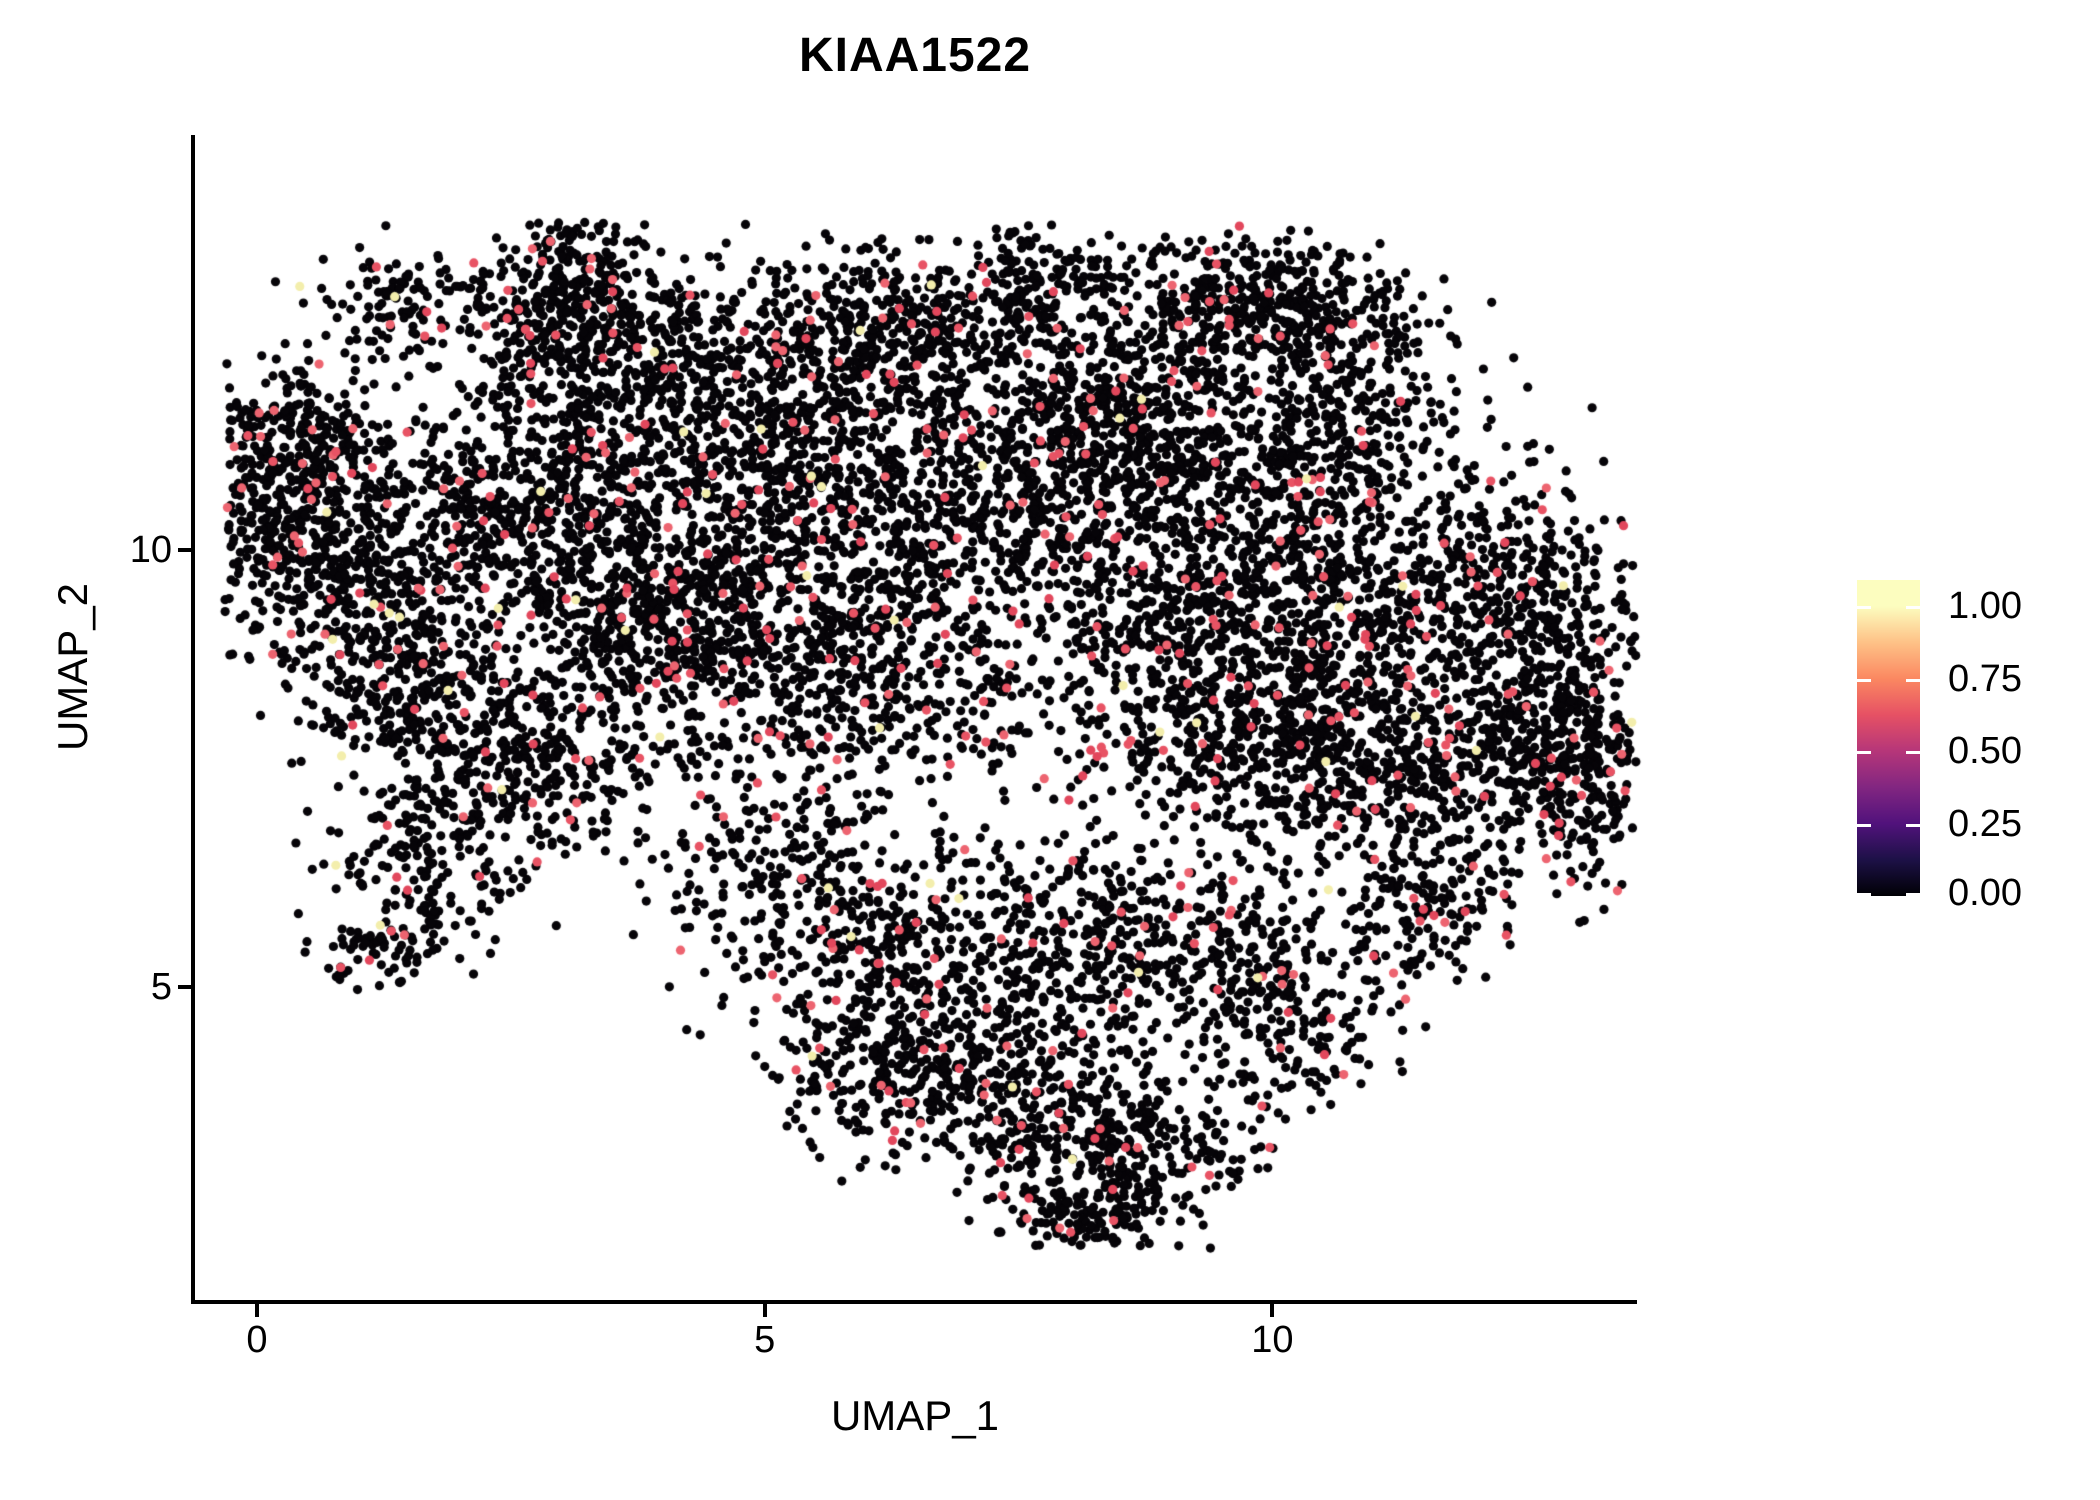  What do you see at coordinates (914, 1302) in the screenshot?
I see `x-axis-line` at bounding box center [914, 1302].